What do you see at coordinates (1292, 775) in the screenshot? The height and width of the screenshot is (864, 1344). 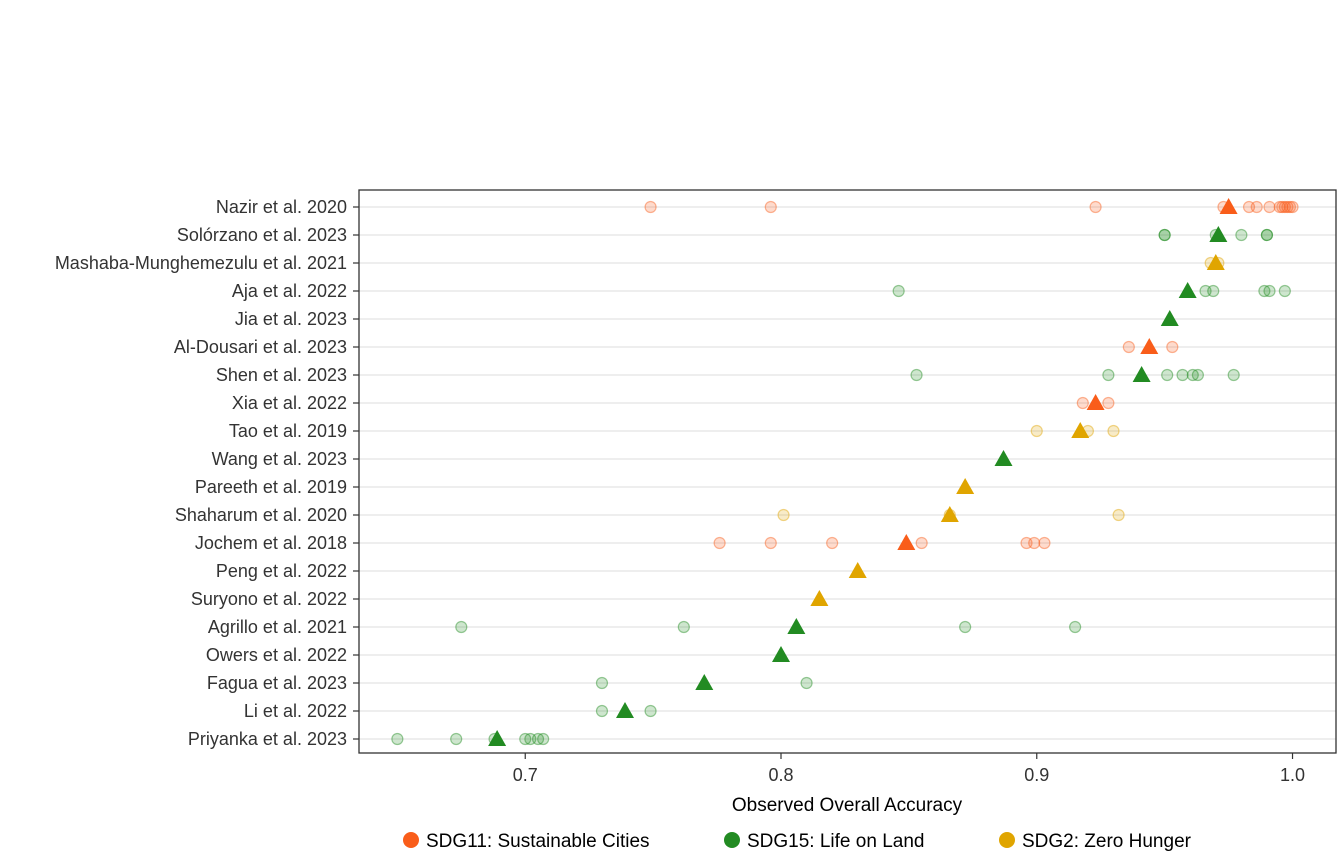 I see `x-tick-label: 1.0` at bounding box center [1292, 775].